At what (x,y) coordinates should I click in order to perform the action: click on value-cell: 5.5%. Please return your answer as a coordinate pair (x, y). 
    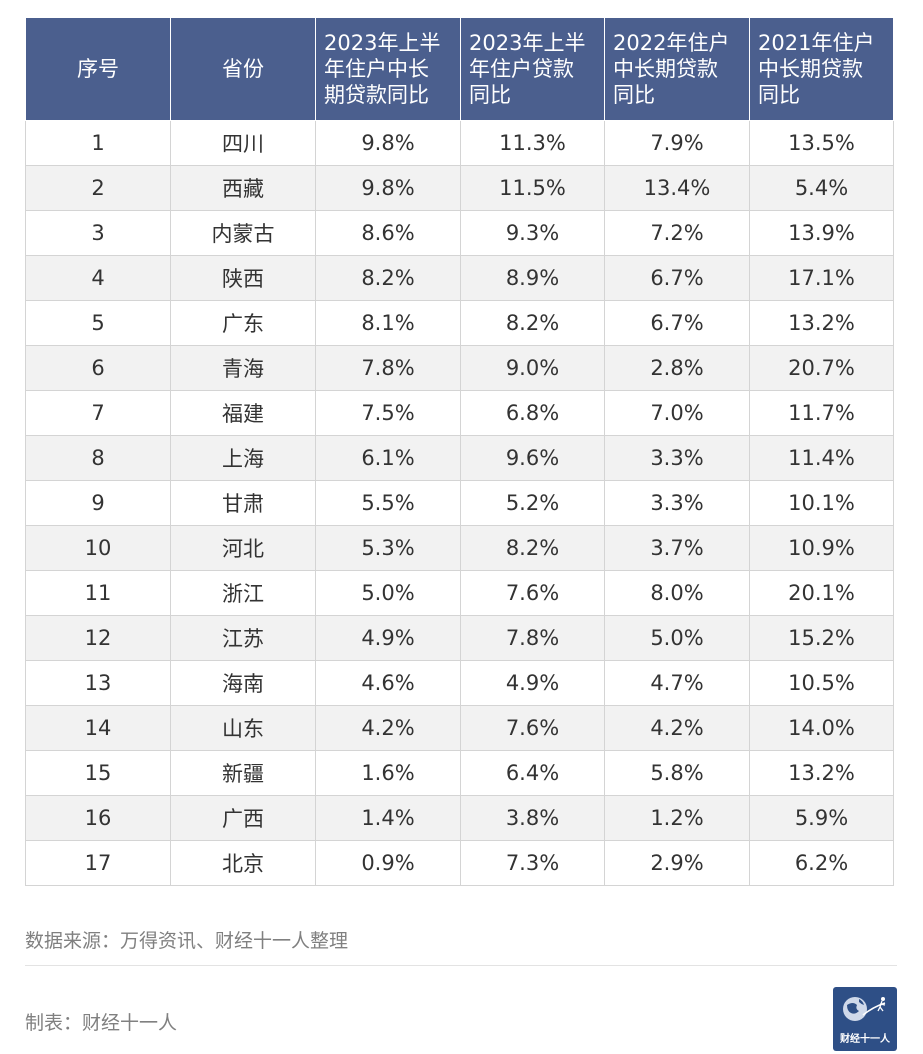
    Looking at the image, I should click on (388, 503).